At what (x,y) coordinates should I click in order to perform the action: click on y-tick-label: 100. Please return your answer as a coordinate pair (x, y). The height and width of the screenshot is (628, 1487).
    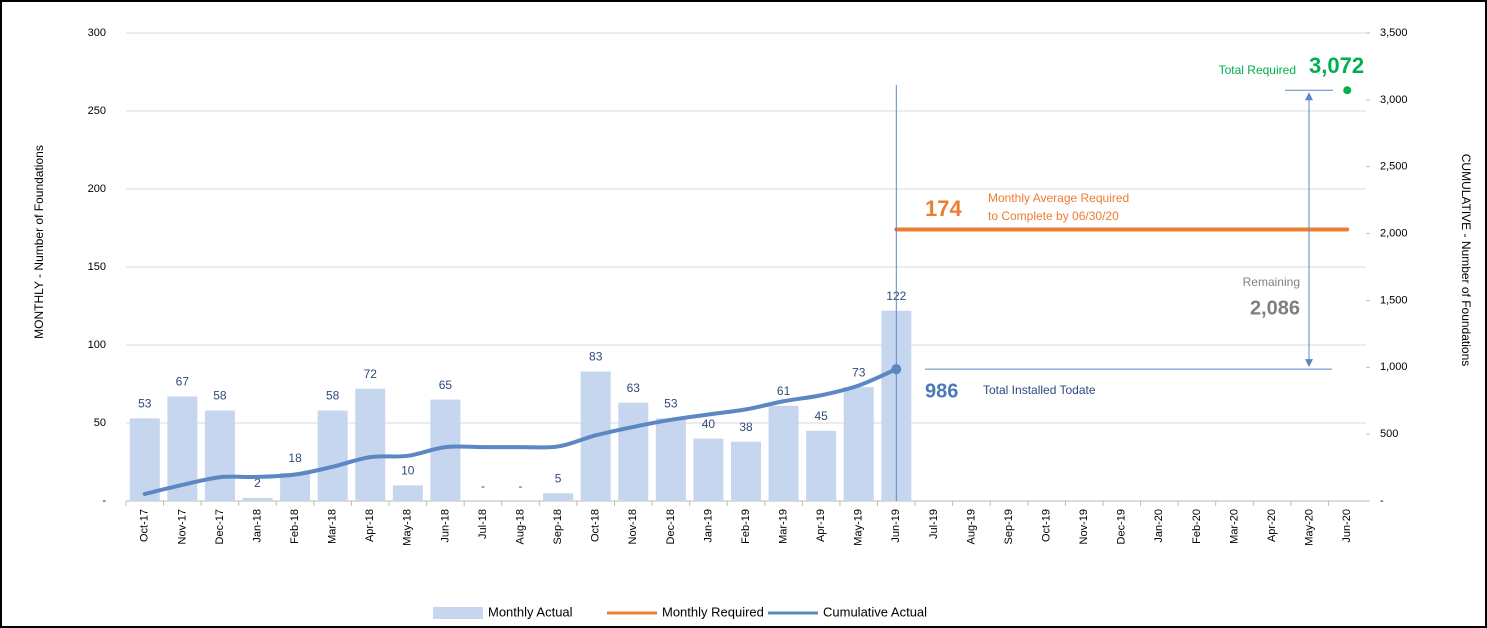
    Looking at the image, I should click on (97, 345).